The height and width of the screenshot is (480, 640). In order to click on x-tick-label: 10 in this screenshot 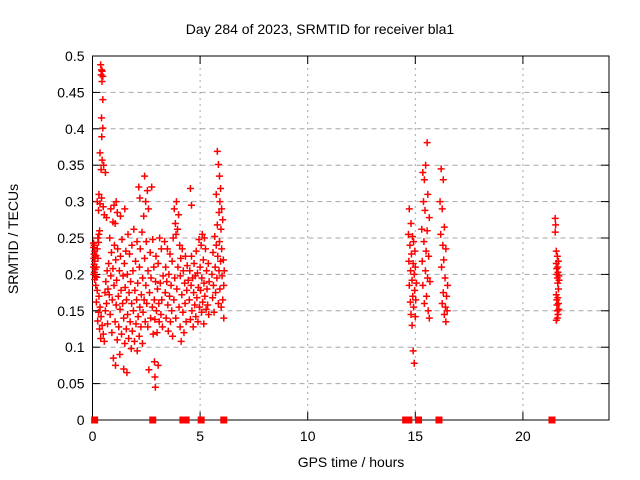, I will do `click(308, 436)`.